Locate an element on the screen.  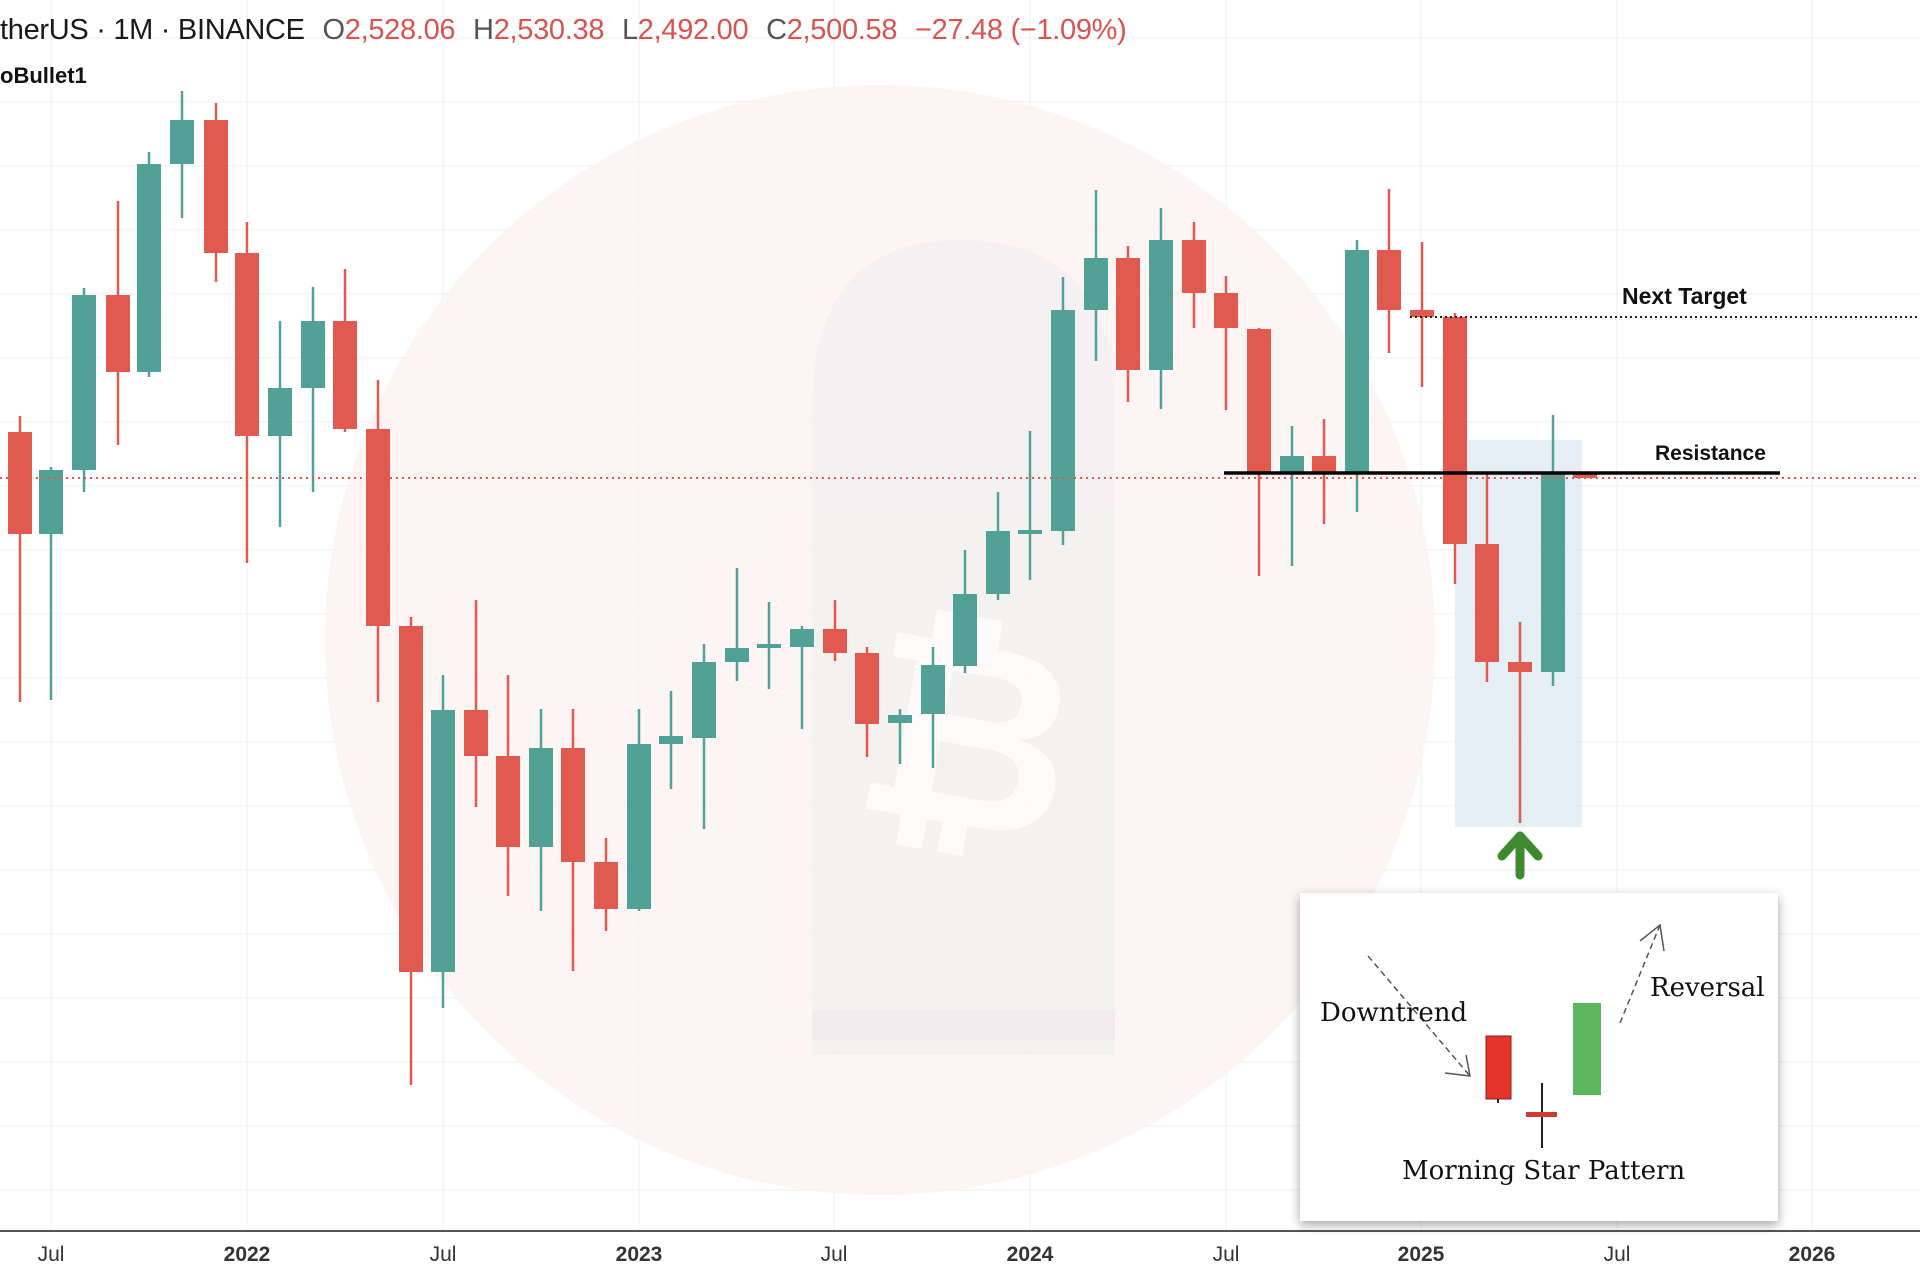
annotation-lines is located at coordinates (960, 397).